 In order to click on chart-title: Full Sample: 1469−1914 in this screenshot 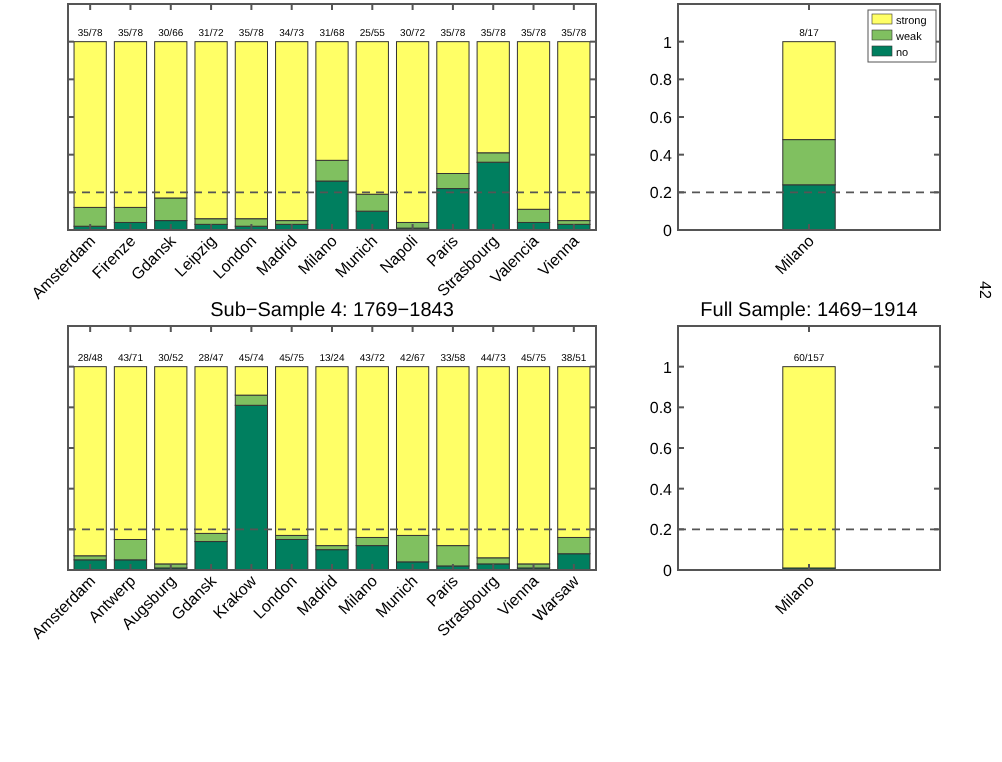, I will do `click(809, 311)`.